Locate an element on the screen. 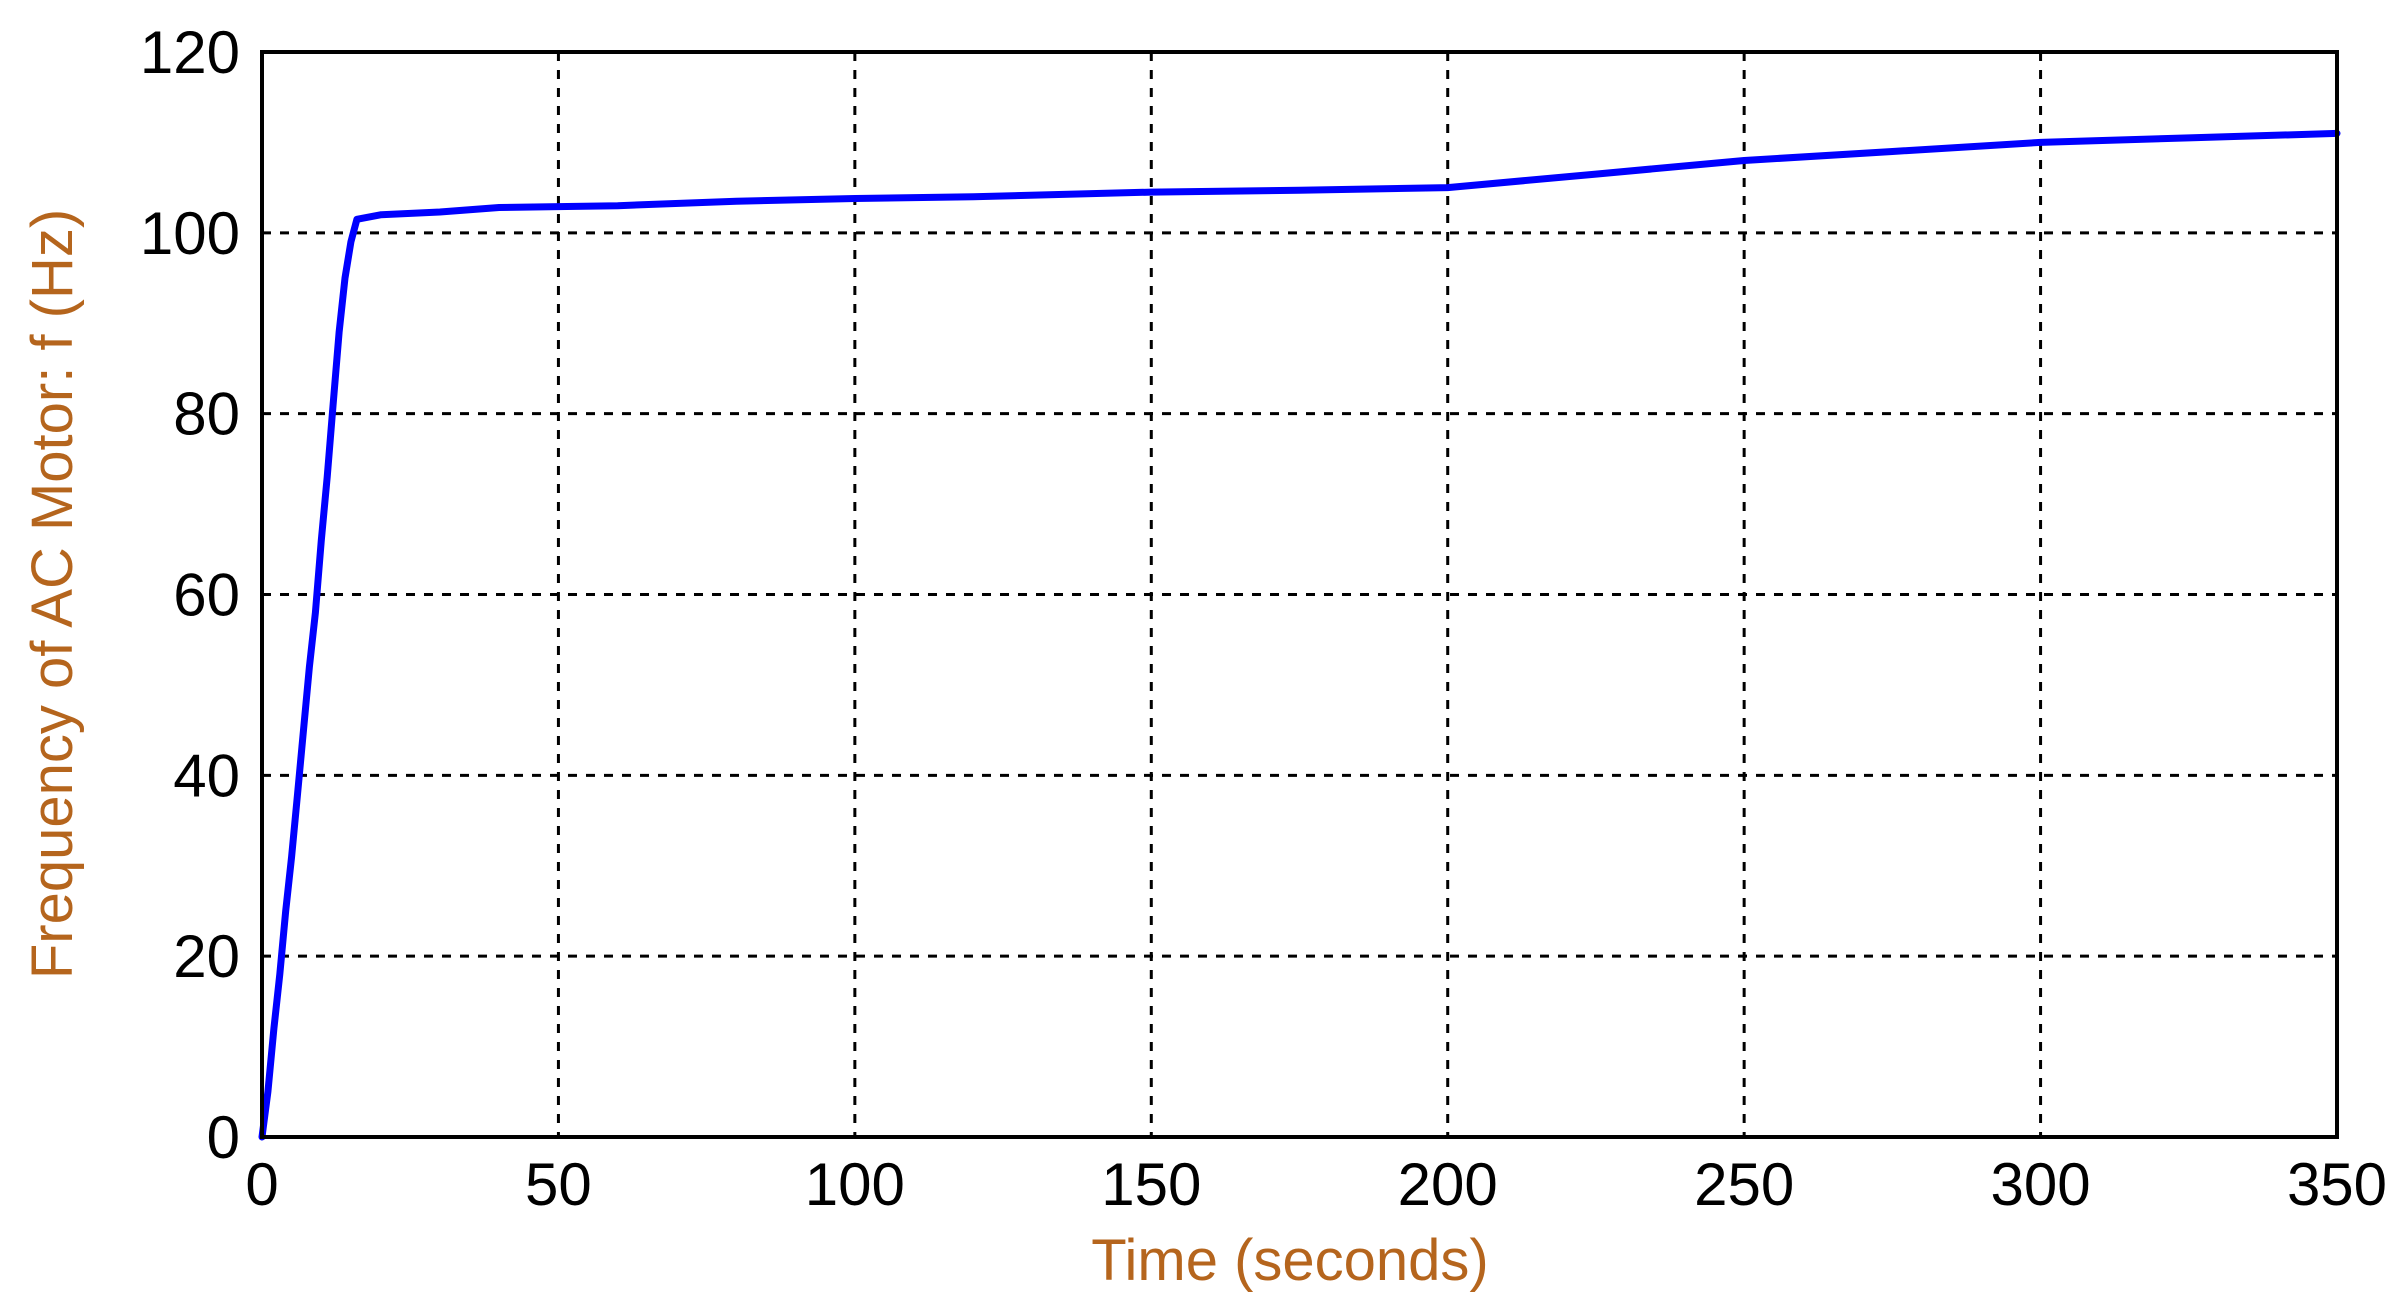 This screenshot has width=2405, height=1314. y-tick-label: 60 is located at coordinates (206, 595).